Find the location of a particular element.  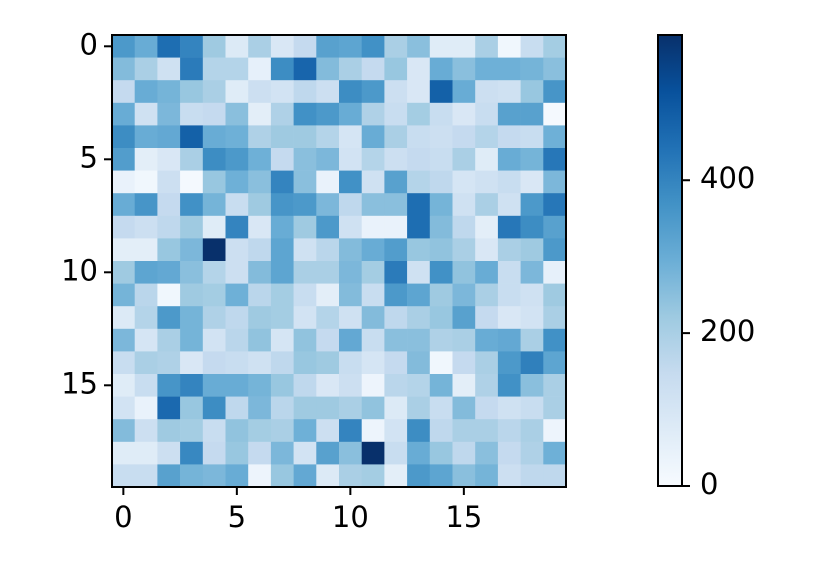

colorbar-tick-label: 0 is located at coordinates (709, 484).